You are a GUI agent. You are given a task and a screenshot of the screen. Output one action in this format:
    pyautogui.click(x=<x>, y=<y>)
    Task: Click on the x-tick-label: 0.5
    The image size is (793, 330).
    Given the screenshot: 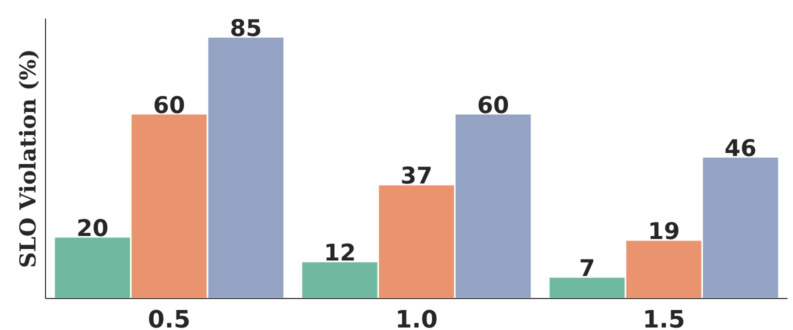 What is the action you would take?
    pyautogui.click(x=169, y=318)
    